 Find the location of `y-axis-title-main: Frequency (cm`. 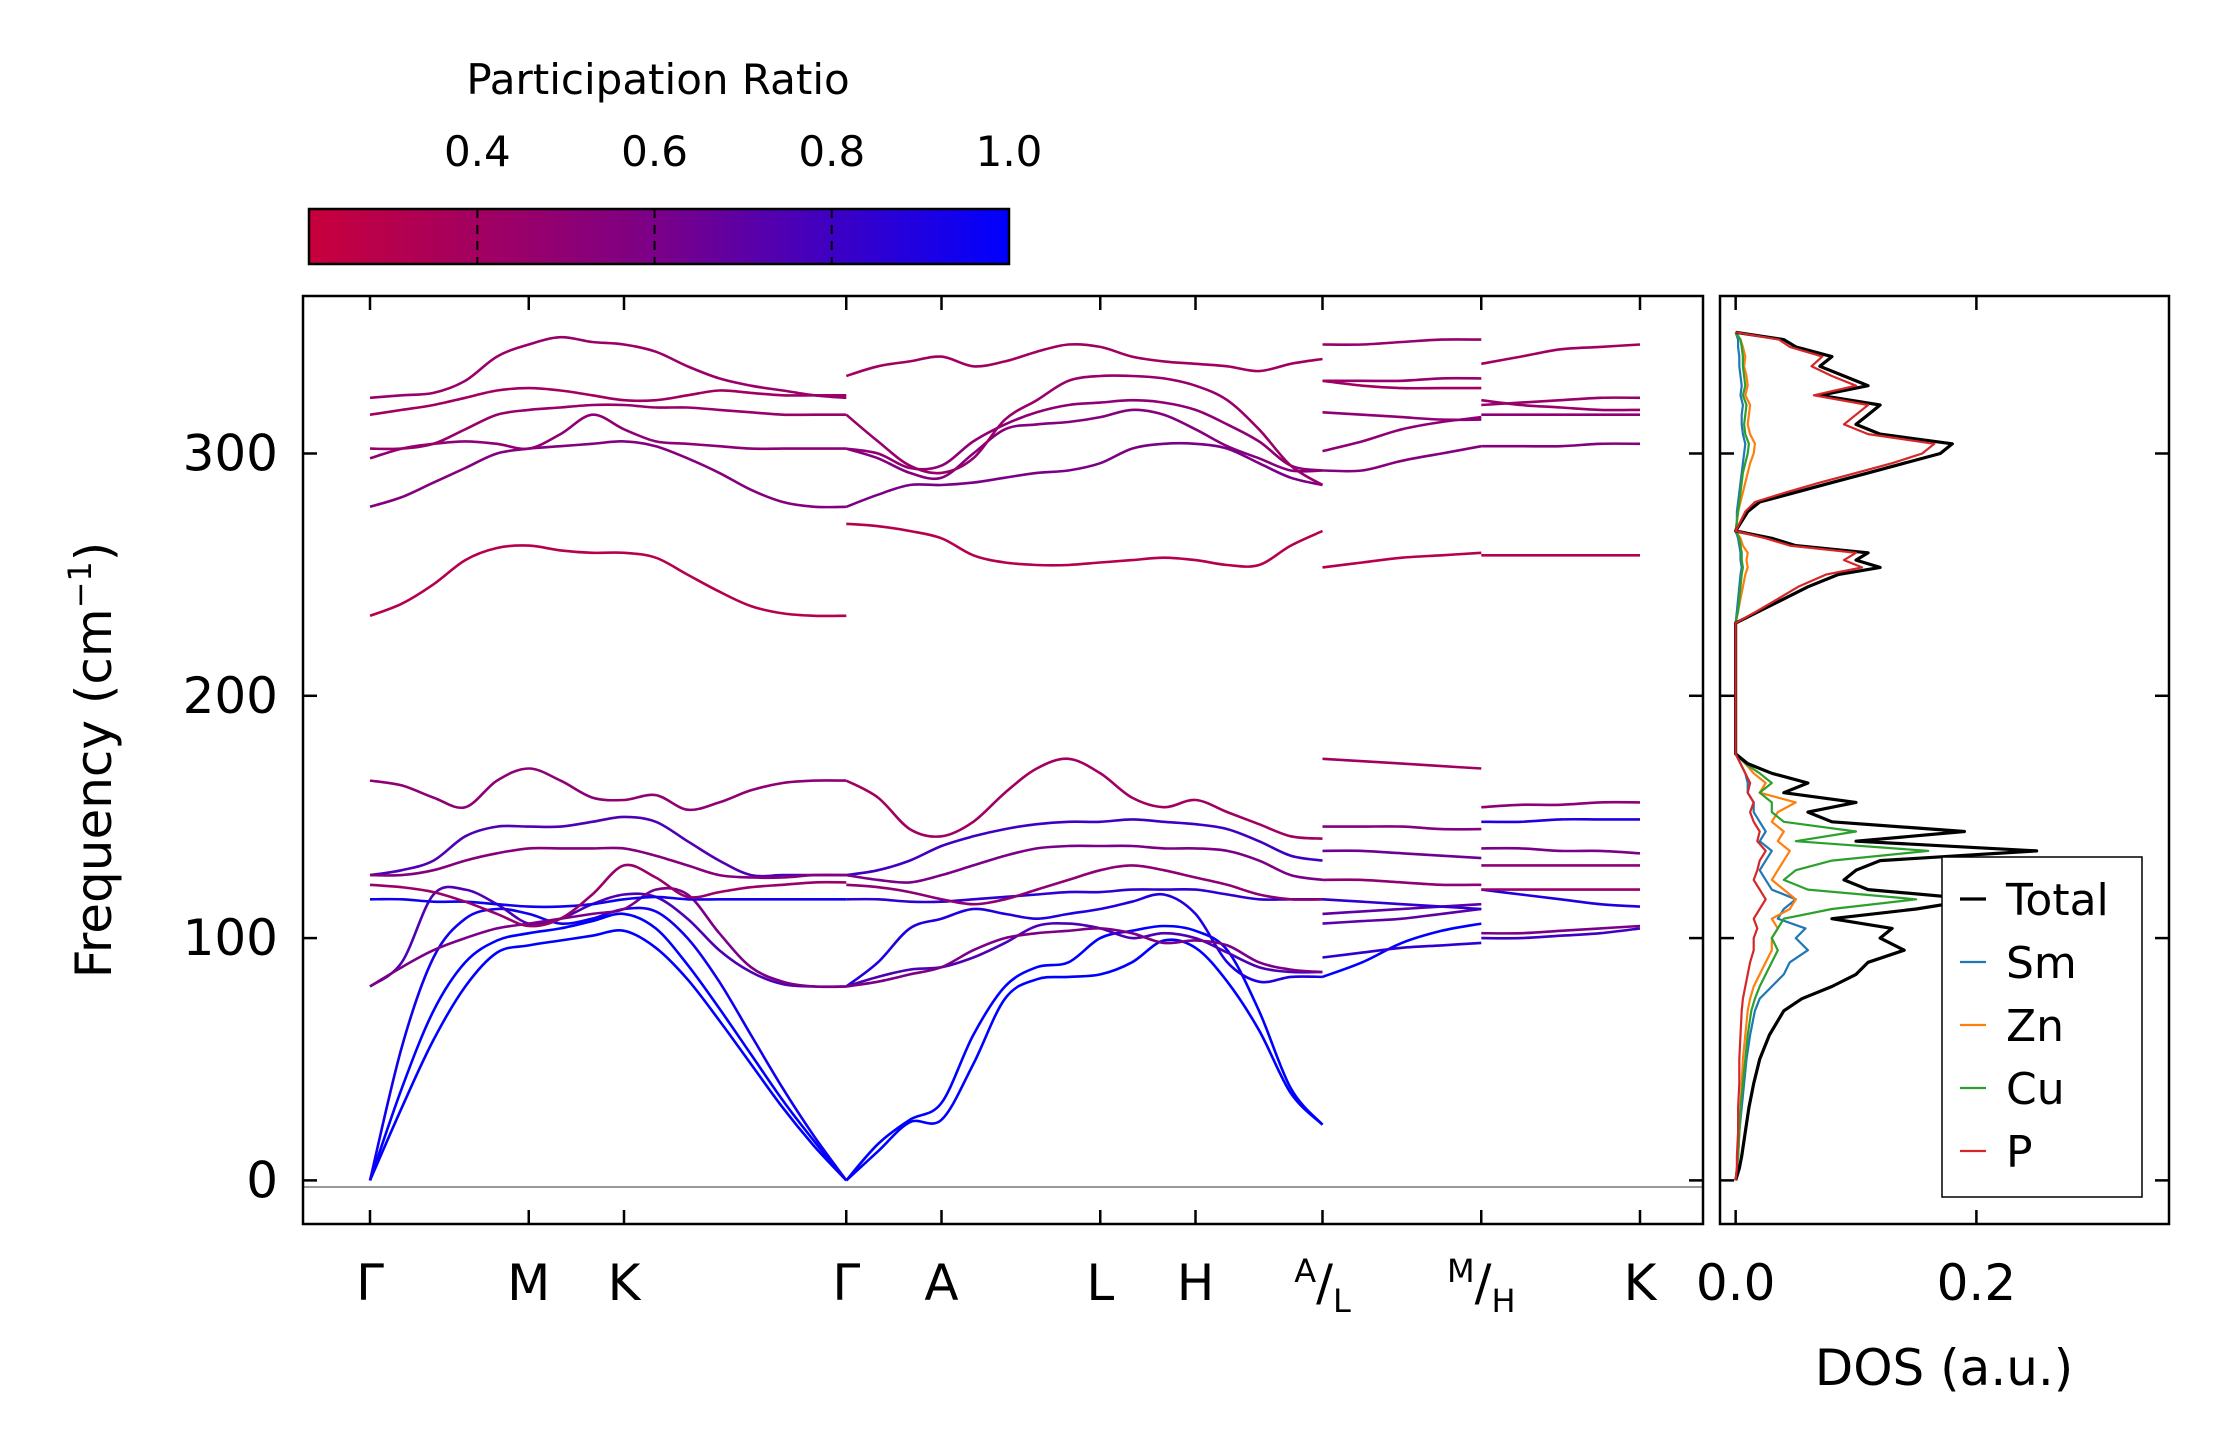

y-axis-title-main: Frequency (cm is located at coordinates (94, 793).